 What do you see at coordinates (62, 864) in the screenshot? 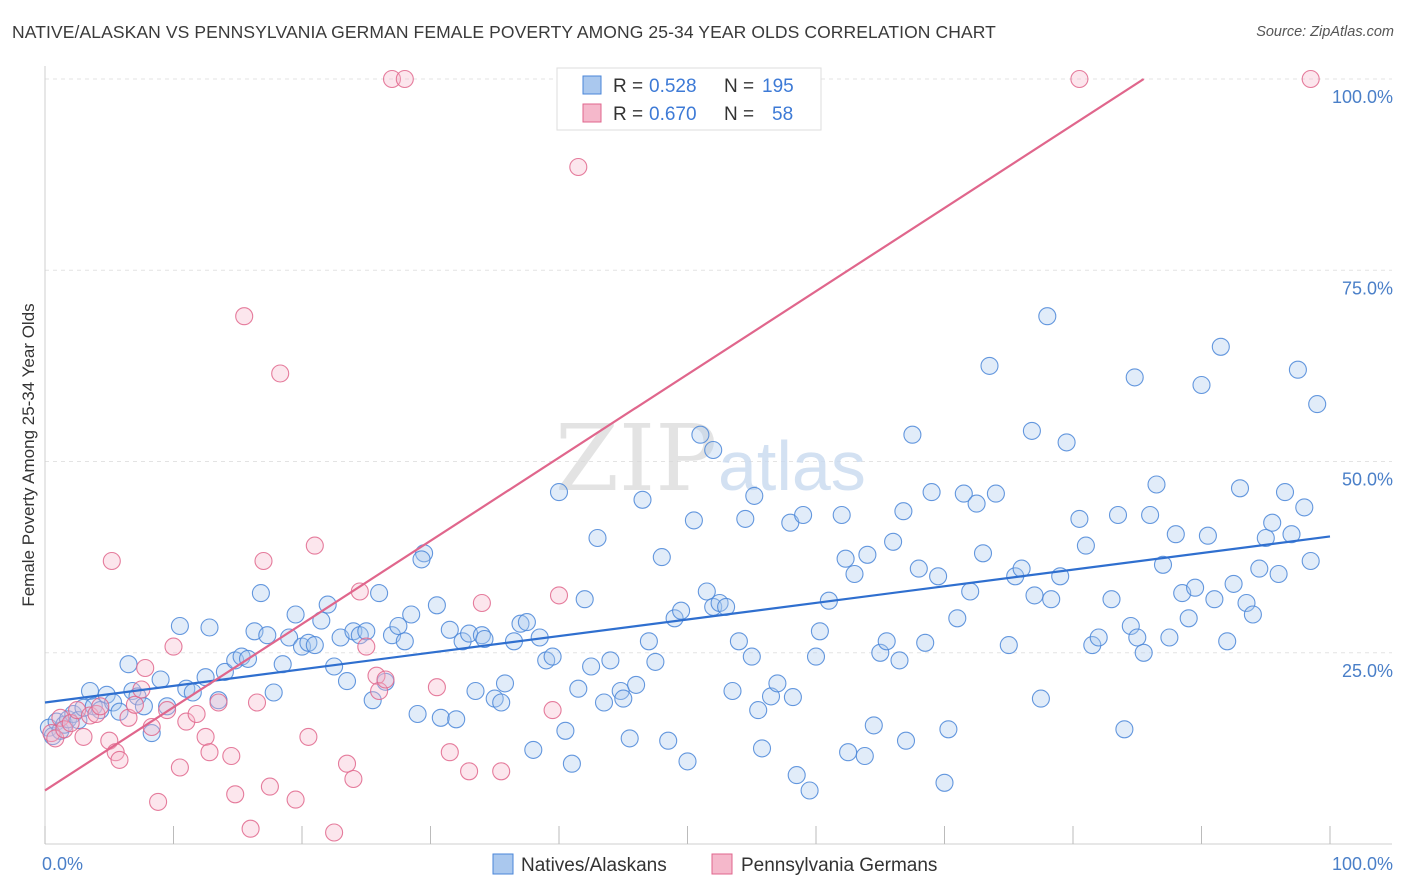
I see `x-tick-label-0: 0.0%` at bounding box center [62, 864].